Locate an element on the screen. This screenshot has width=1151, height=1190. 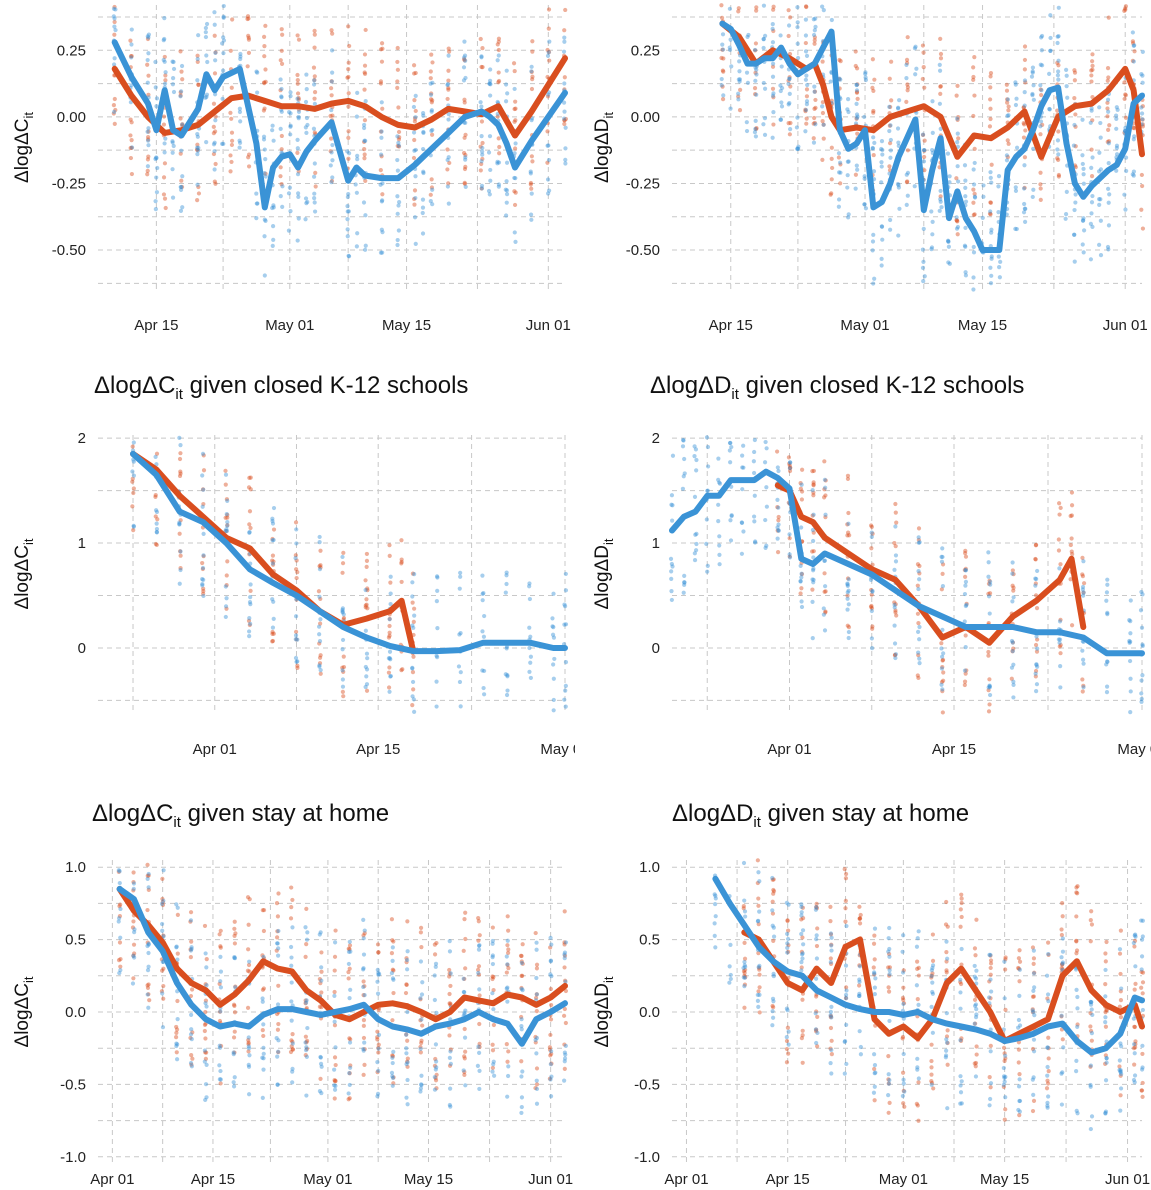
y-tick-label: 0.5 is located at coordinates (649, 940).